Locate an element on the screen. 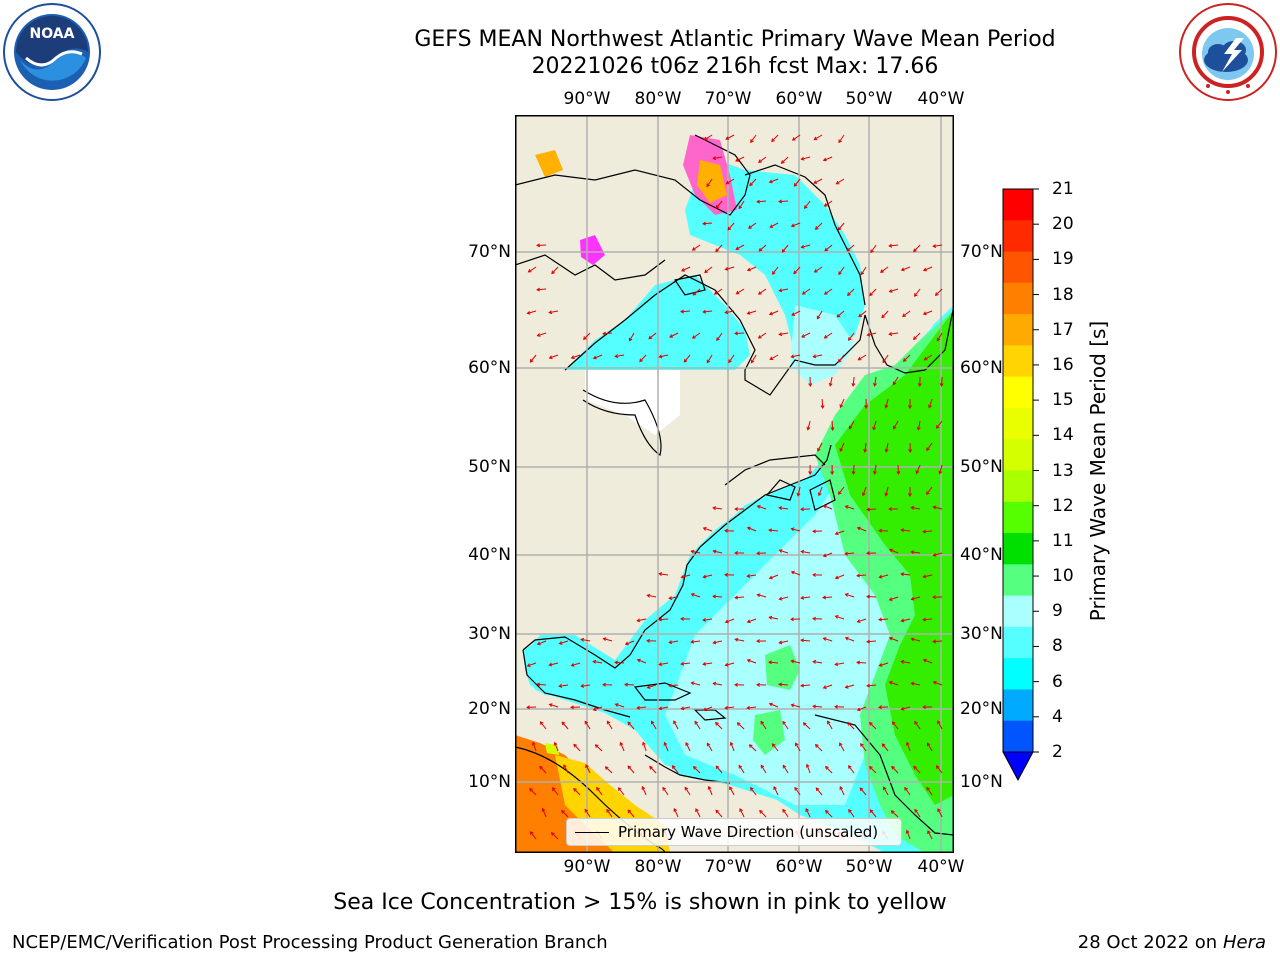 The image size is (1280, 960). nws-logo-icon is located at coordinates (1228, 52).